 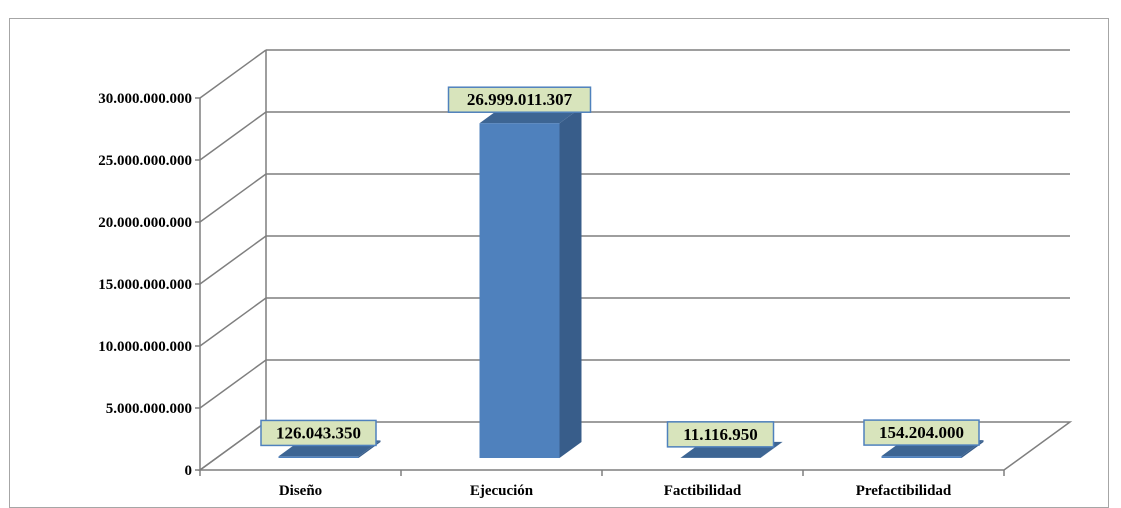 I want to click on x-category-label: Factibilidad, so click(x=703, y=491).